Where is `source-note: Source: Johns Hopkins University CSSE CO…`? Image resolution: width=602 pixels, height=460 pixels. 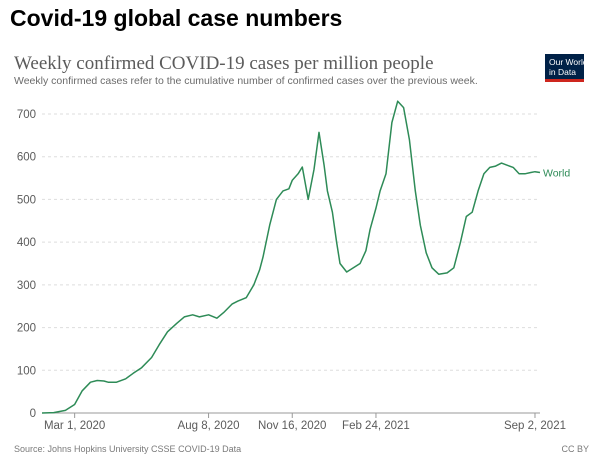
source-note: Source: Johns Hopkins University CSSE CO… is located at coordinates (128, 449).